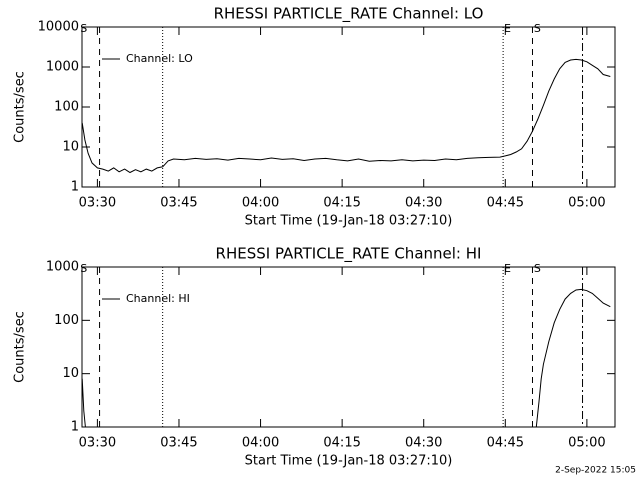  I want to click on timestamp: 2-Sep-2022 15:05, so click(595, 471).